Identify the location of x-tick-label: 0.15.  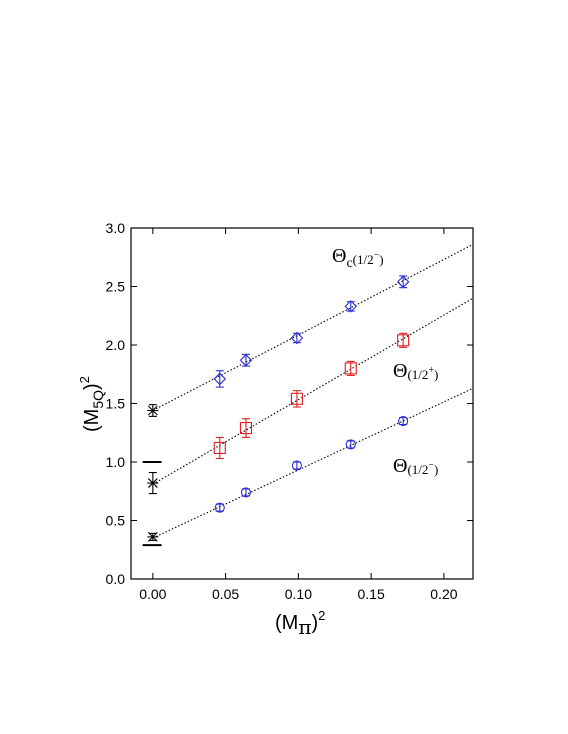
(371, 594).